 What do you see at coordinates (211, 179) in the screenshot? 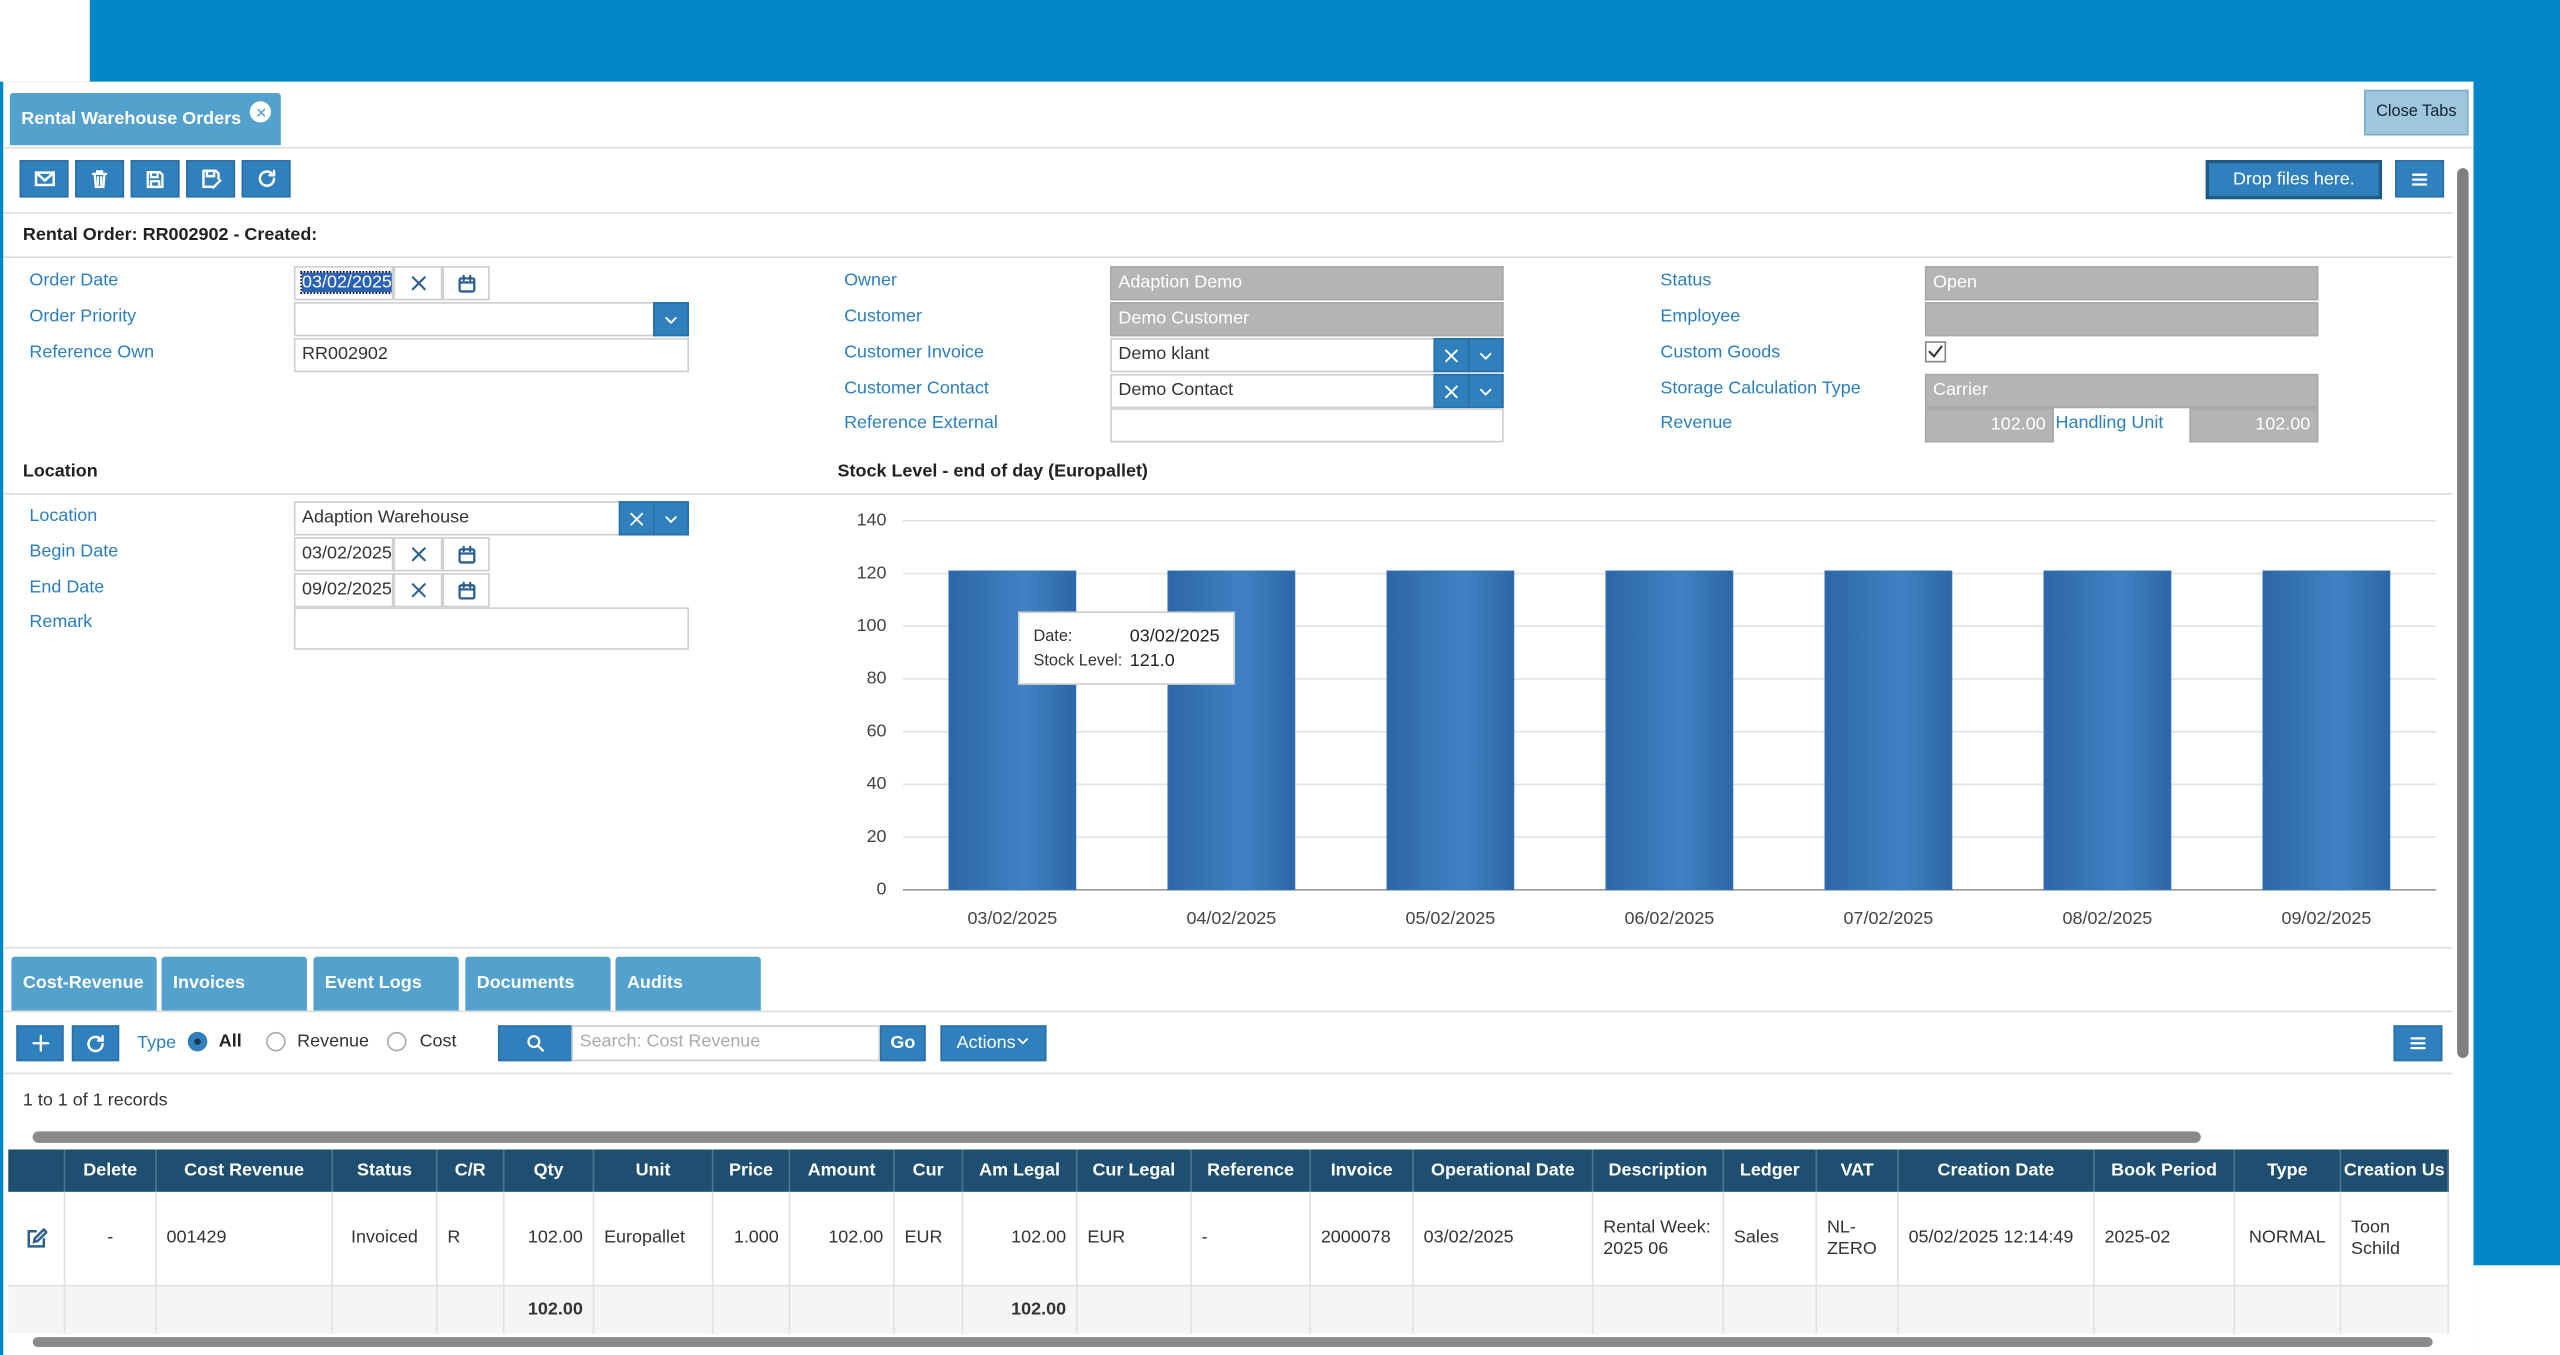
I see `save-as-button` at bounding box center [211, 179].